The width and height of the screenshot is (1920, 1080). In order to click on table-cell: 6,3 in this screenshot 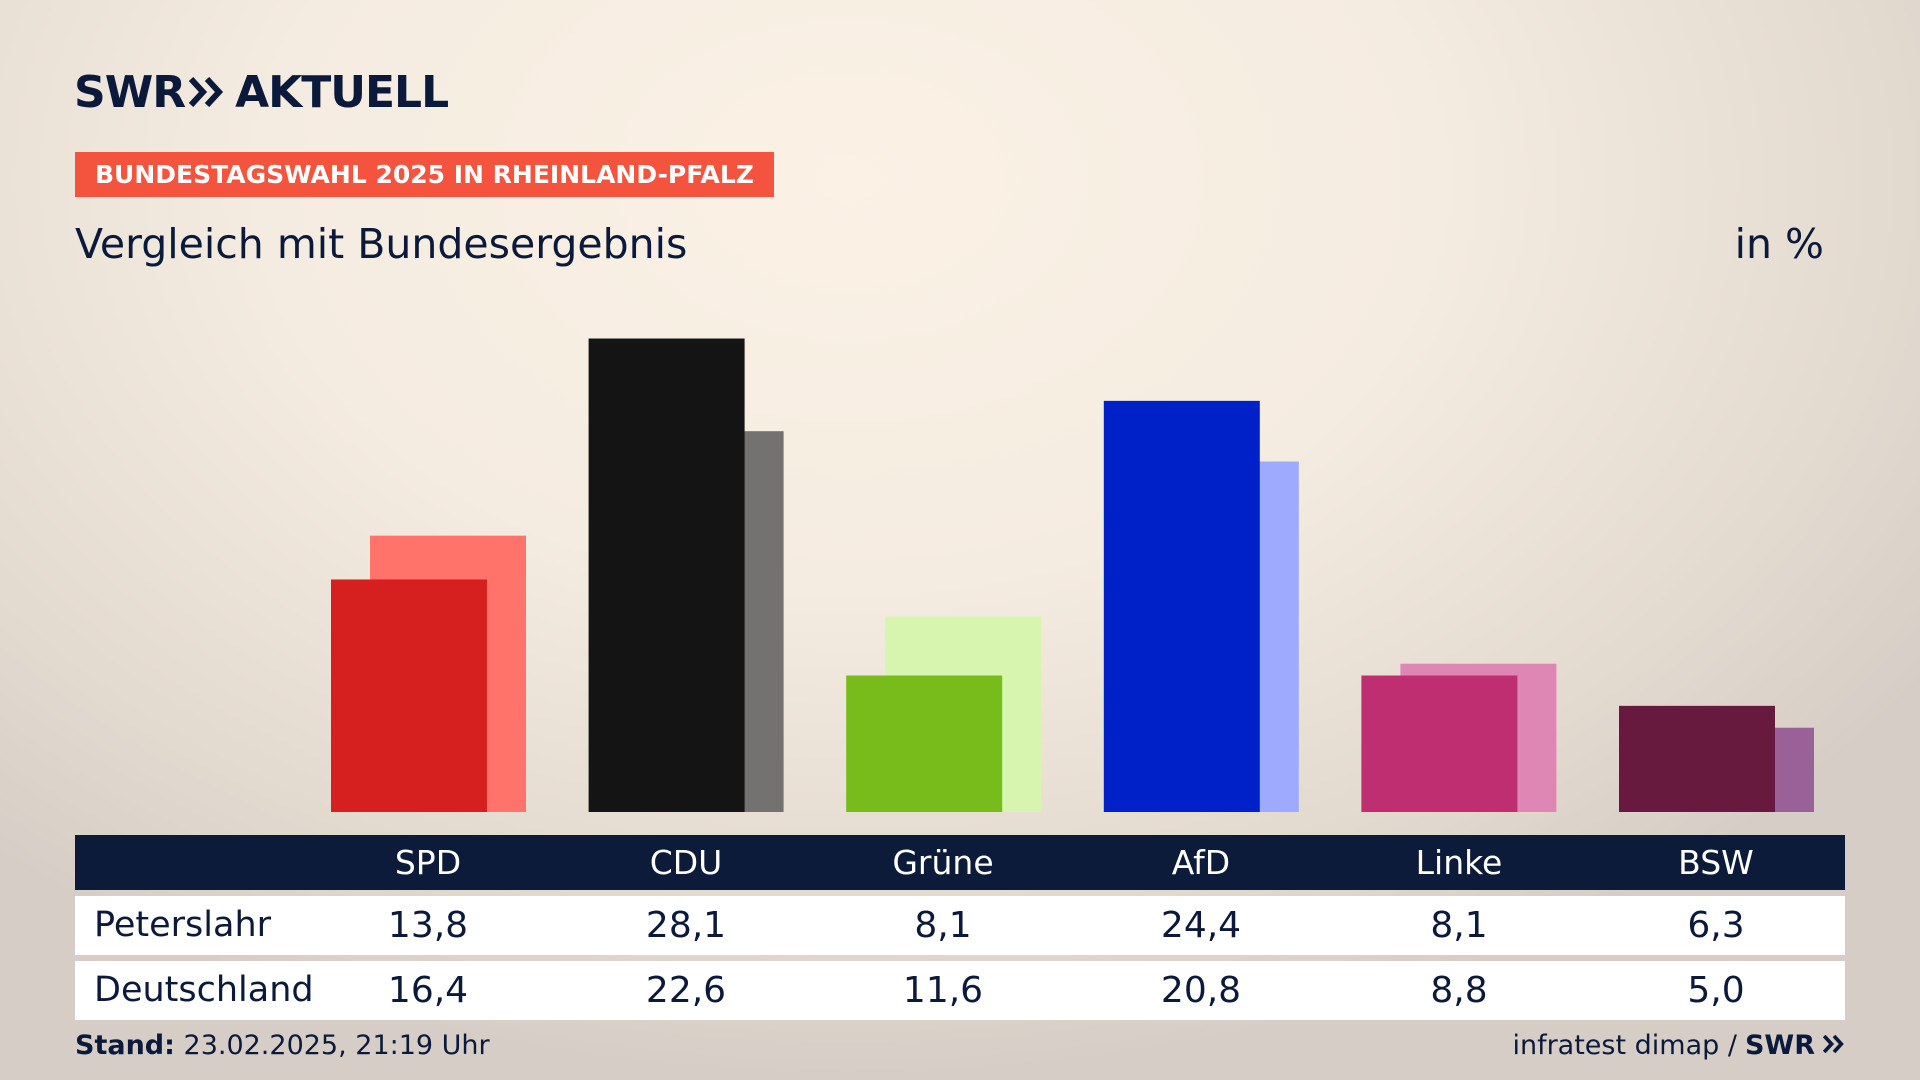, I will do `click(1716, 925)`.